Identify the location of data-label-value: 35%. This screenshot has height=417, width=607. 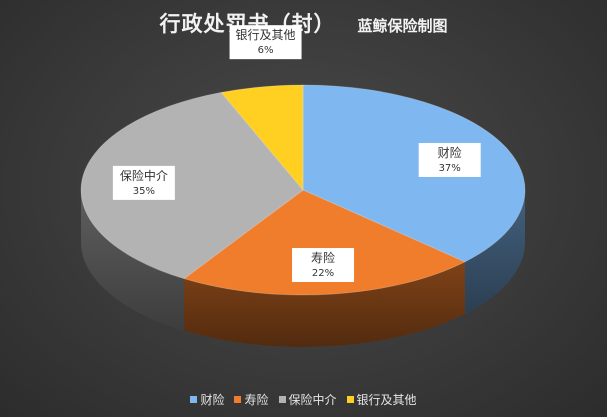
(144, 191).